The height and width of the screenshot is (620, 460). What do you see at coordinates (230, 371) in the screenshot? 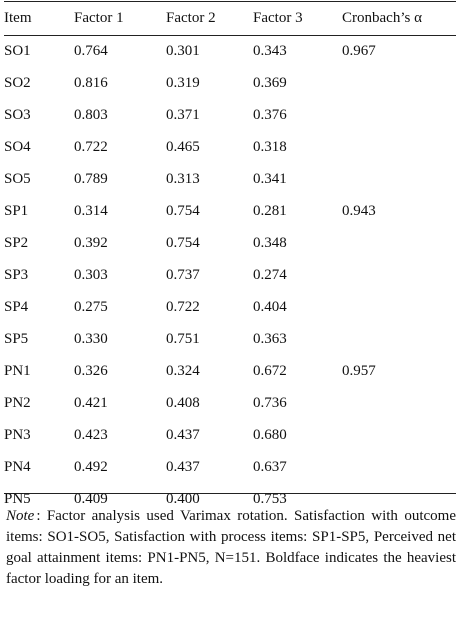
I see `table-row: PN1 0.326 0.324 0.672 0.957` at bounding box center [230, 371].